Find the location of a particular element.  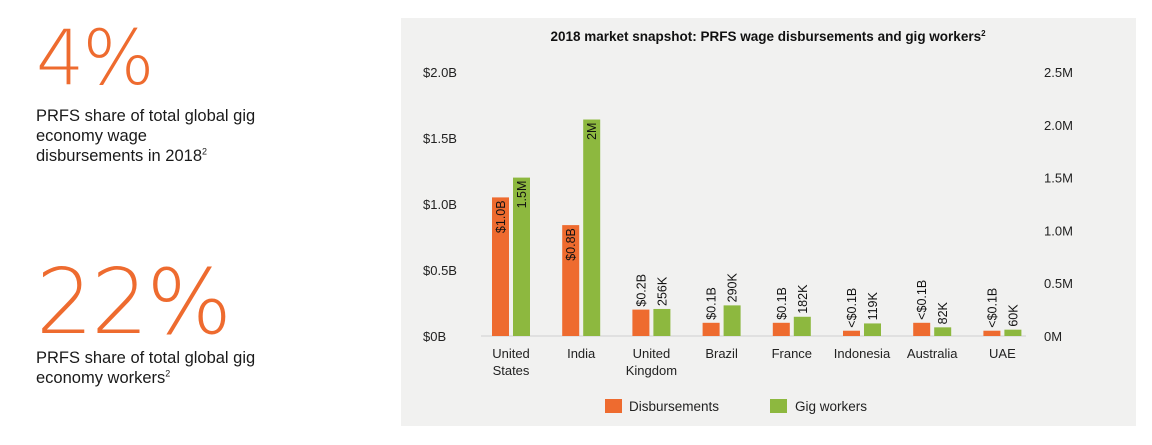

category-label: United States is located at coordinates (511, 362).